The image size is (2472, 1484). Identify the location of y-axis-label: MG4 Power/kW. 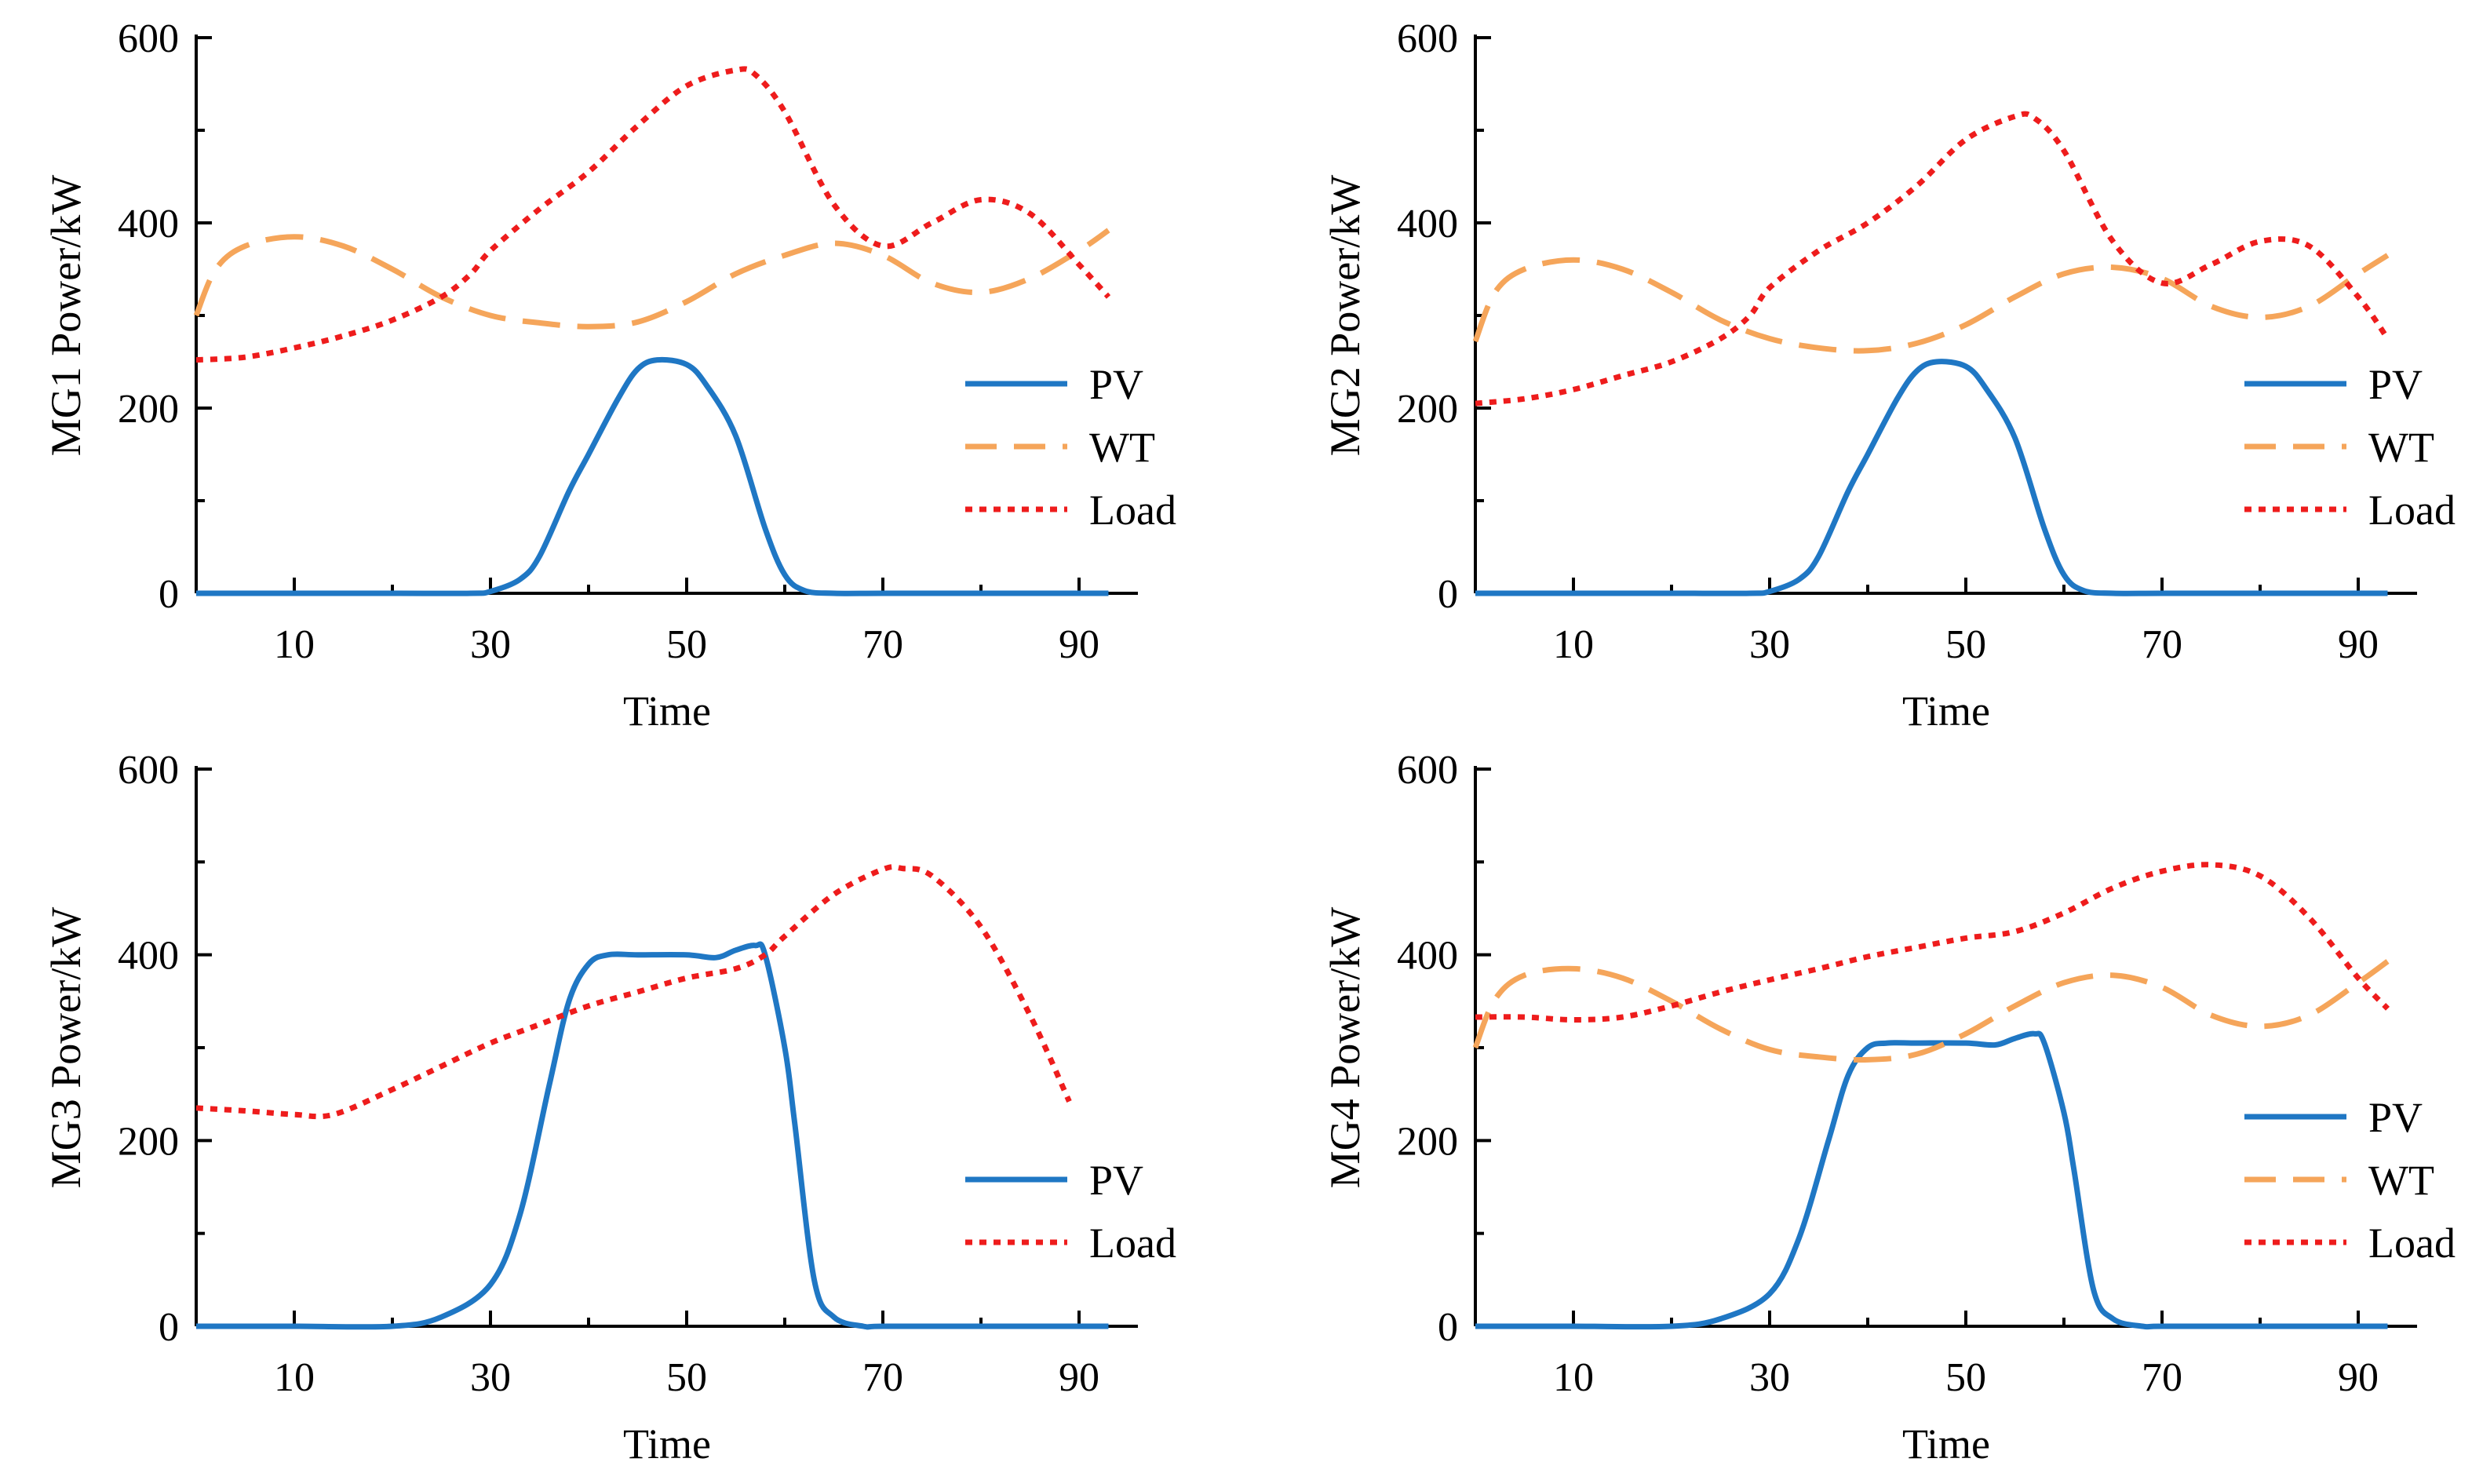
(1345, 1047).